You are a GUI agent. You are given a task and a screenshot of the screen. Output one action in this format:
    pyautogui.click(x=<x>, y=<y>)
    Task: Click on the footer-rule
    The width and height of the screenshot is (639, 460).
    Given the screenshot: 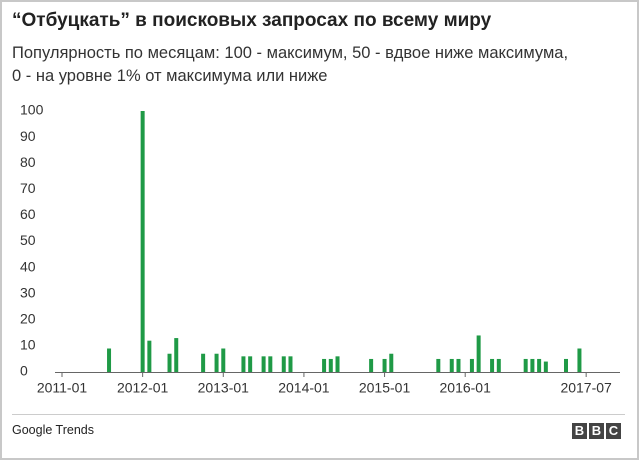 What is the action you would take?
    pyautogui.click(x=318, y=414)
    